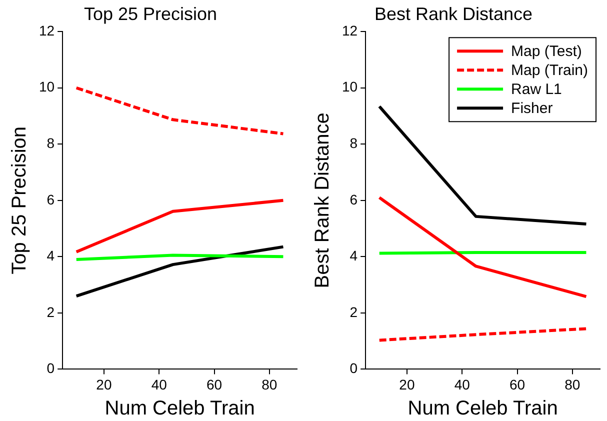 This screenshot has width=607, height=421. I want to click on y-axis-title: Top 25 Precision, so click(19, 200).